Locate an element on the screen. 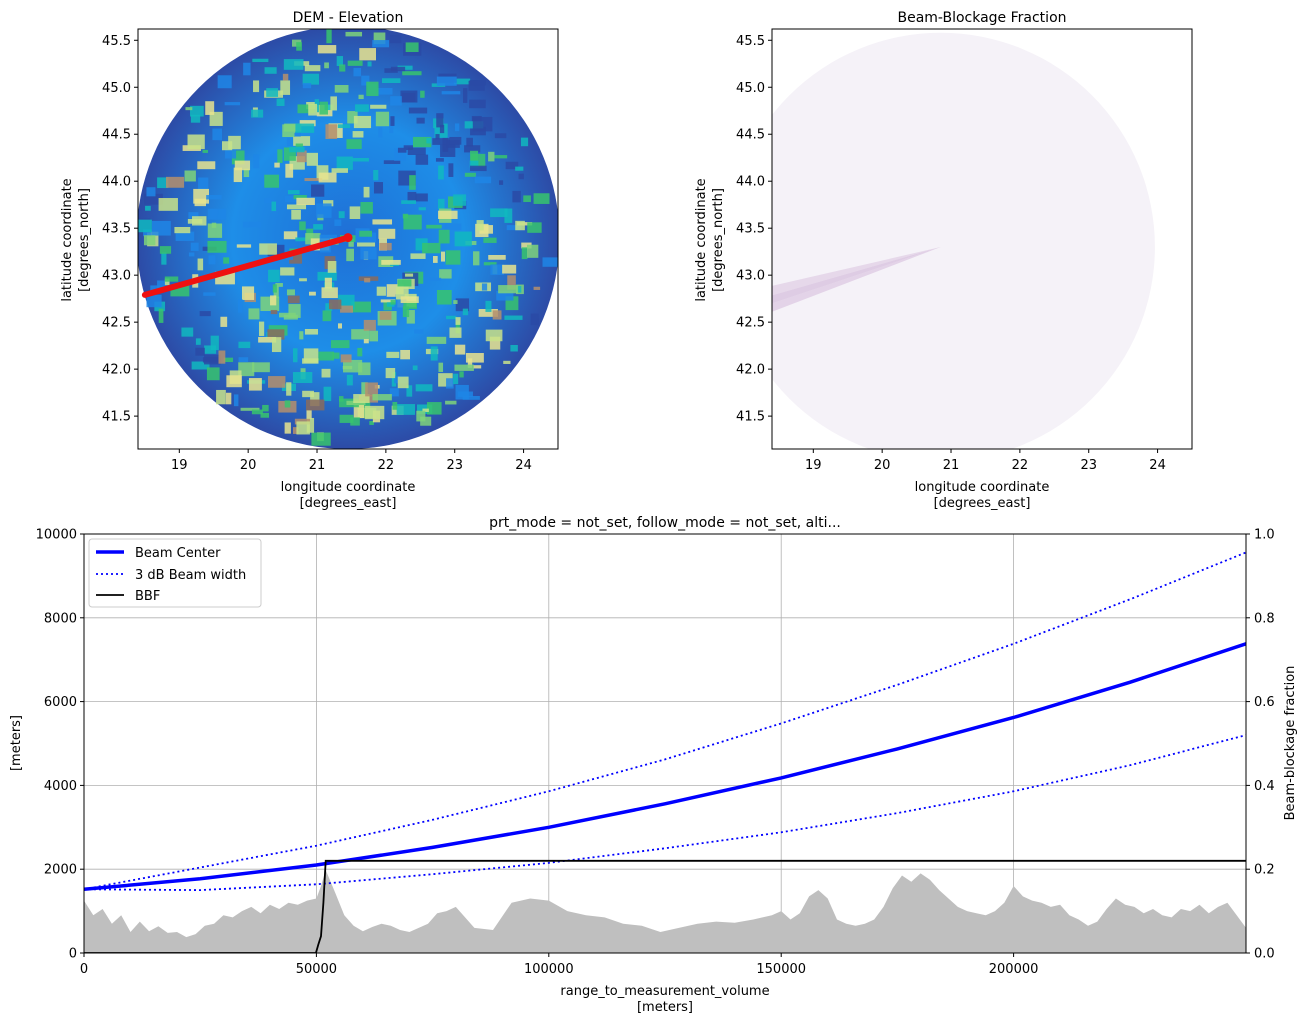 Image resolution: width=1307 pixels, height=1023 pixels. y2-tick-label: 0.0 is located at coordinates (1264, 954).